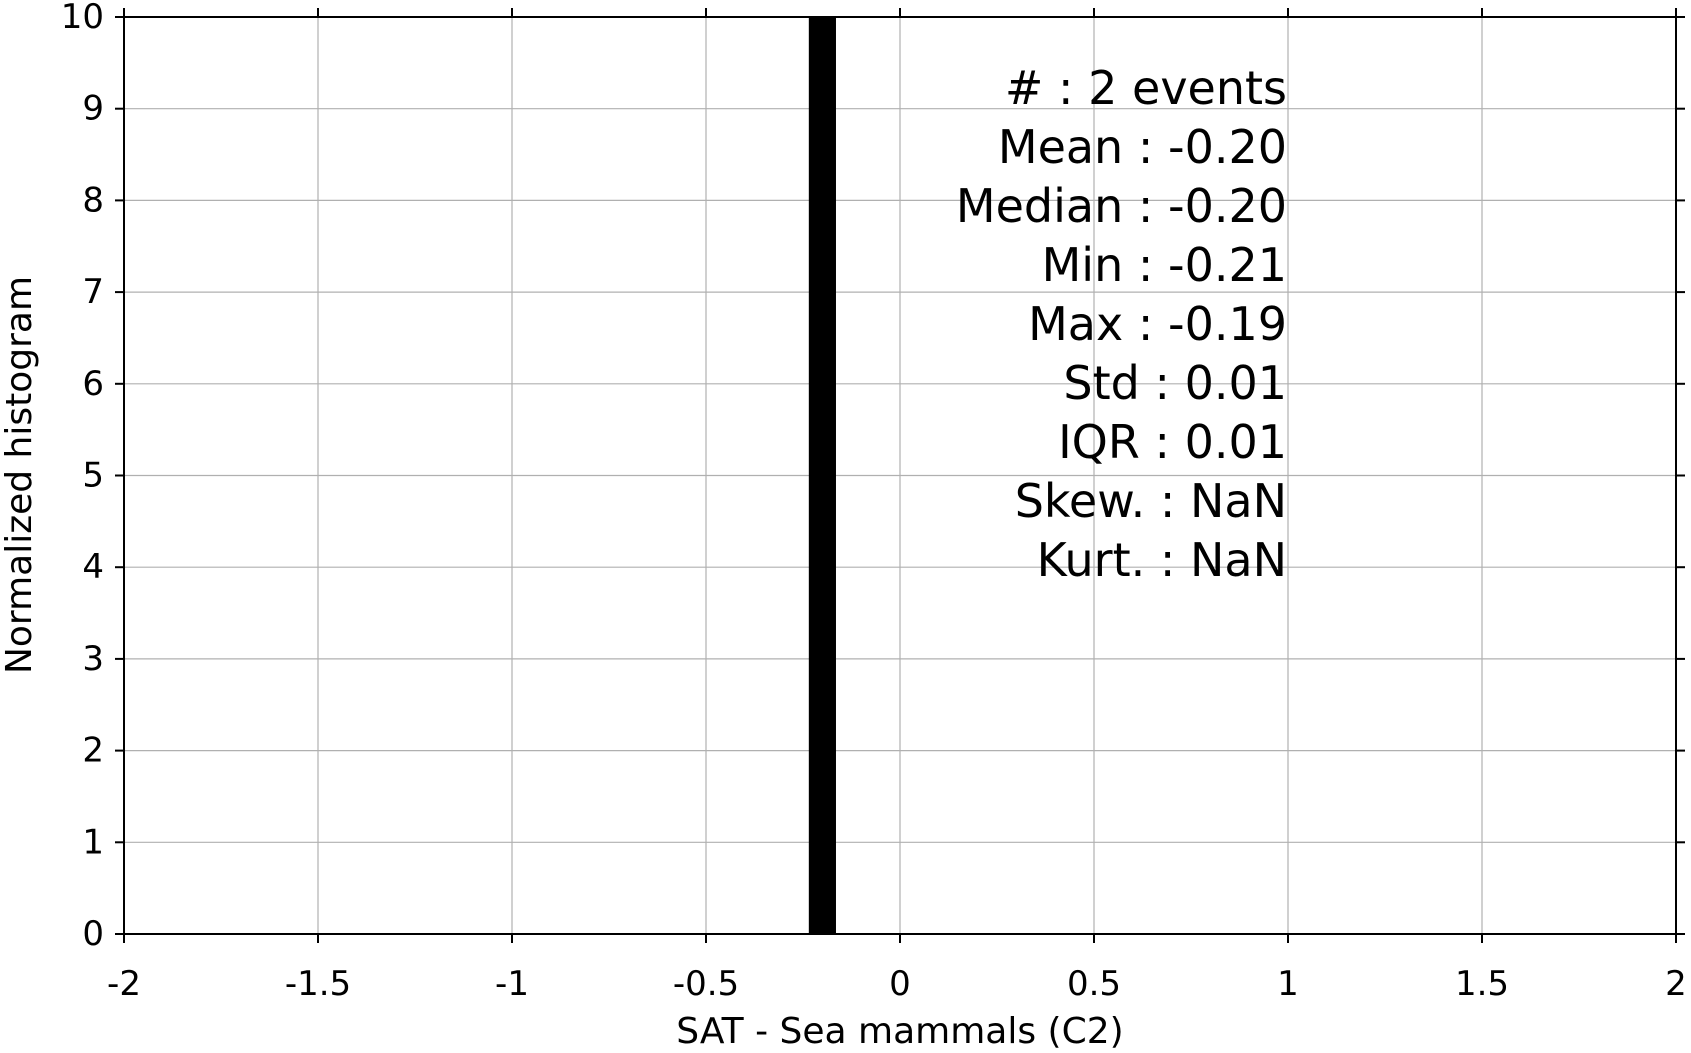  Describe the element at coordinates (93, 659) in the screenshot. I see `y-tick-label: 3` at that location.